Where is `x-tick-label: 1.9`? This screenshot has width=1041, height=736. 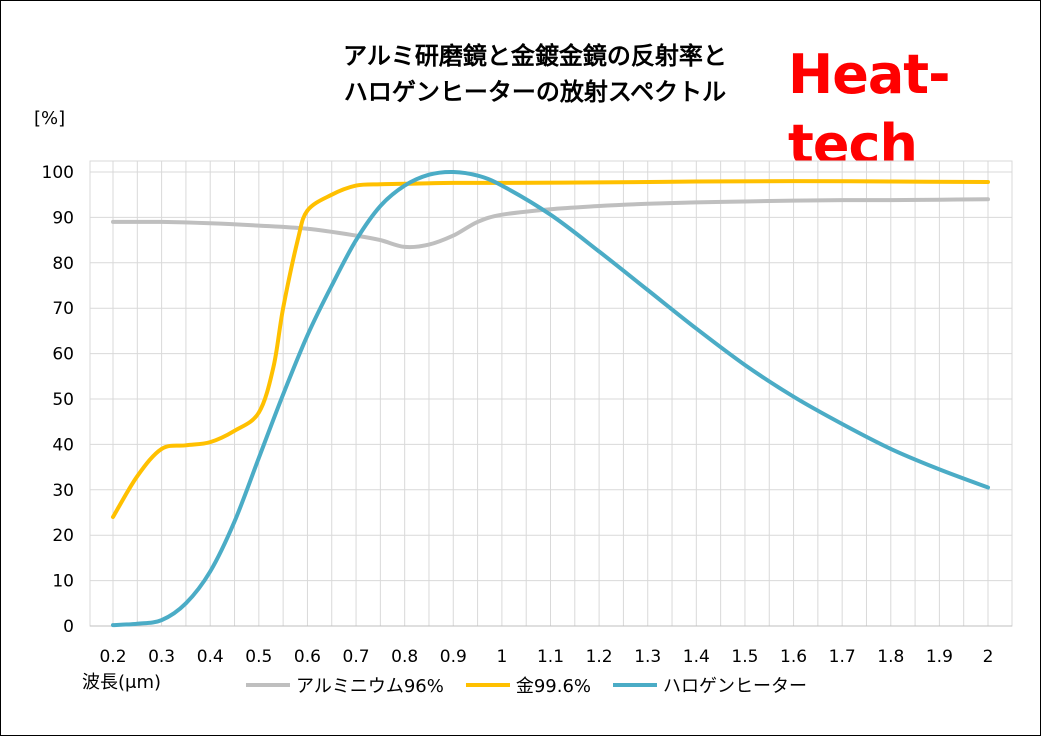
x-tick-label: 1.9 is located at coordinates (939, 657).